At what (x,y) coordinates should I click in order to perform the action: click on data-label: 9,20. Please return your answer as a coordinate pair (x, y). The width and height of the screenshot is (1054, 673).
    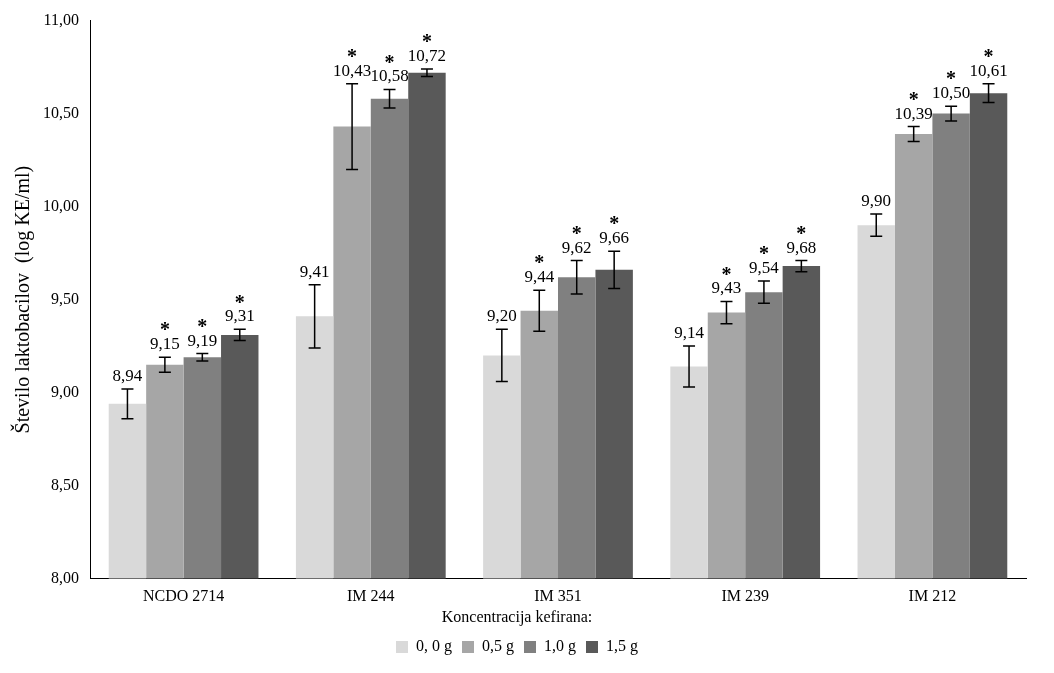
    Looking at the image, I should click on (501, 316).